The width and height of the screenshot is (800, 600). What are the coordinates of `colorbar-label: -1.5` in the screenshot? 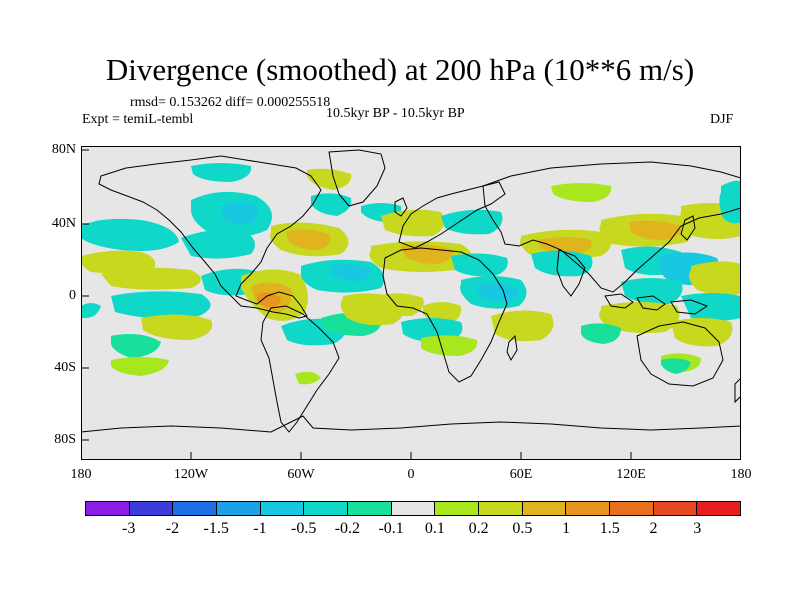 It's located at (216, 528).